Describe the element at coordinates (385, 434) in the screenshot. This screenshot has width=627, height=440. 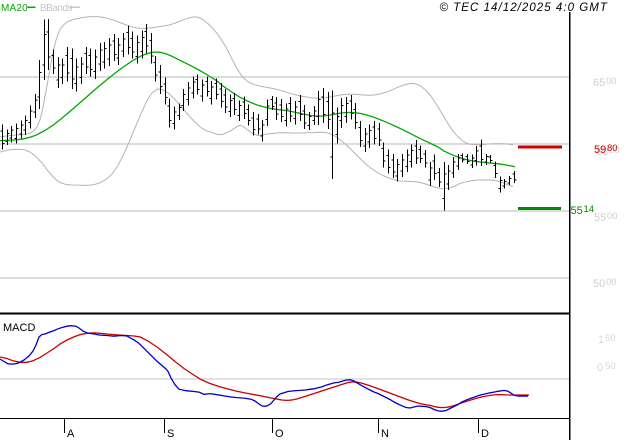
I see `svg-text: N` at that location.